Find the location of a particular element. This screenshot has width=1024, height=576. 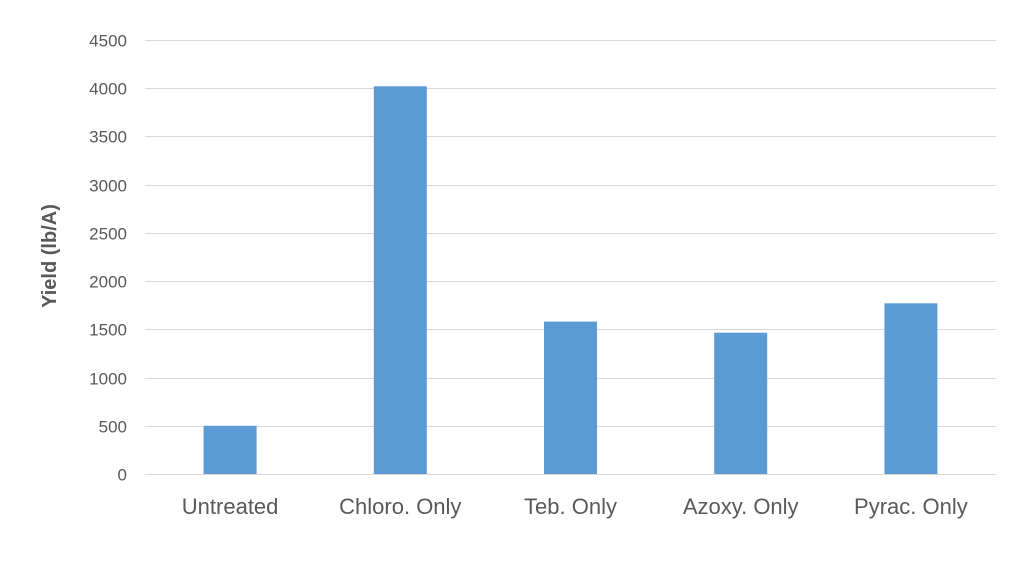

y-tick-label: 0 is located at coordinates (122, 475).